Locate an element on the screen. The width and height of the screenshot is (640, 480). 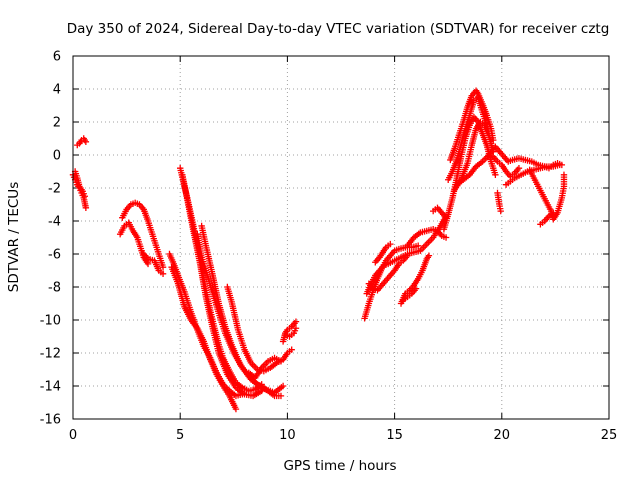
y-tick-label: 2 is located at coordinates (57, 123).